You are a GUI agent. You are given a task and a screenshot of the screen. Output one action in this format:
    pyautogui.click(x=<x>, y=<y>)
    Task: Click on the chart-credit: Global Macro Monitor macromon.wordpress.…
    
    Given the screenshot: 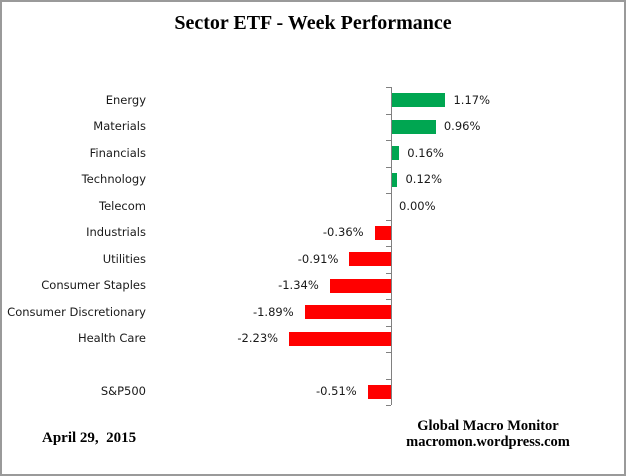 What is the action you would take?
    pyautogui.click(x=488, y=434)
    